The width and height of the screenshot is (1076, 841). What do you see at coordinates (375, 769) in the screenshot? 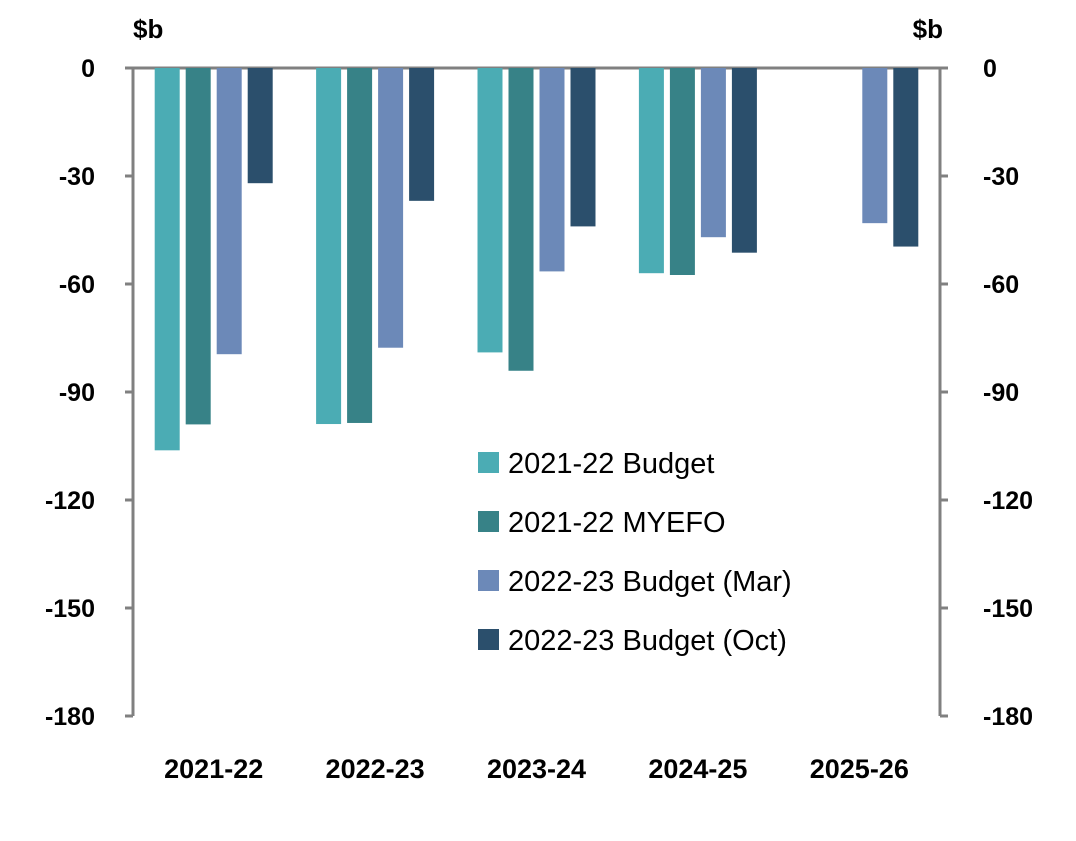
I see `category-label: 2022-23` at bounding box center [375, 769].